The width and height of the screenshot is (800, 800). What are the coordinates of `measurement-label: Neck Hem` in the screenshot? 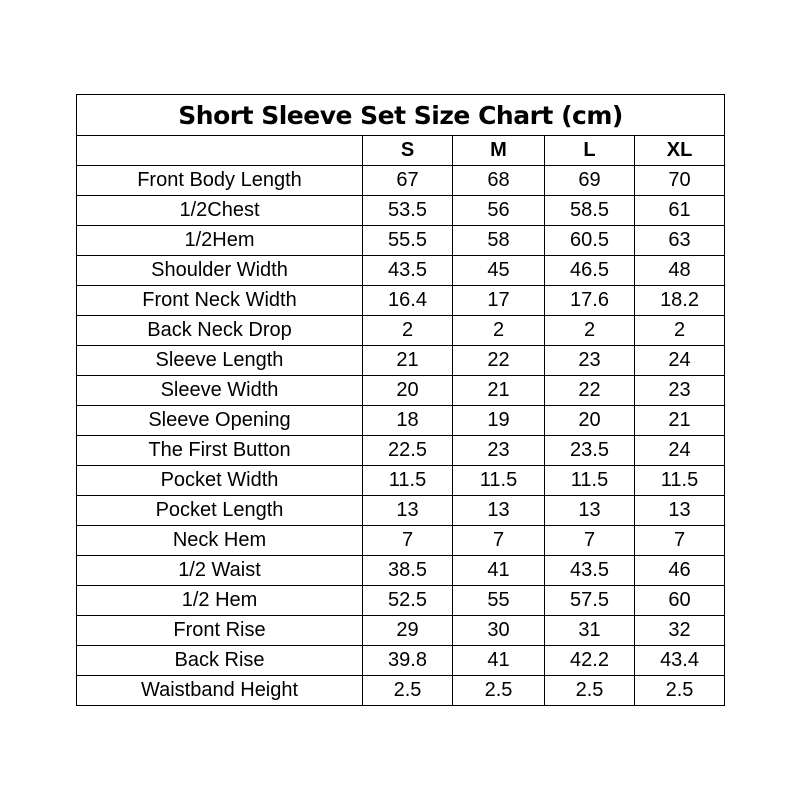 It's located at (219, 540).